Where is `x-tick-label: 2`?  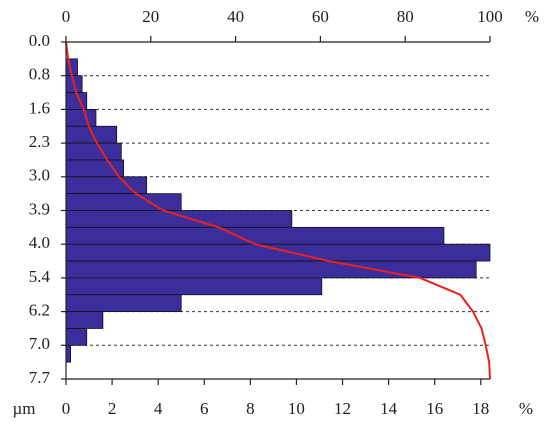 x-tick-label: 2 is located at coordinates (112, 408).